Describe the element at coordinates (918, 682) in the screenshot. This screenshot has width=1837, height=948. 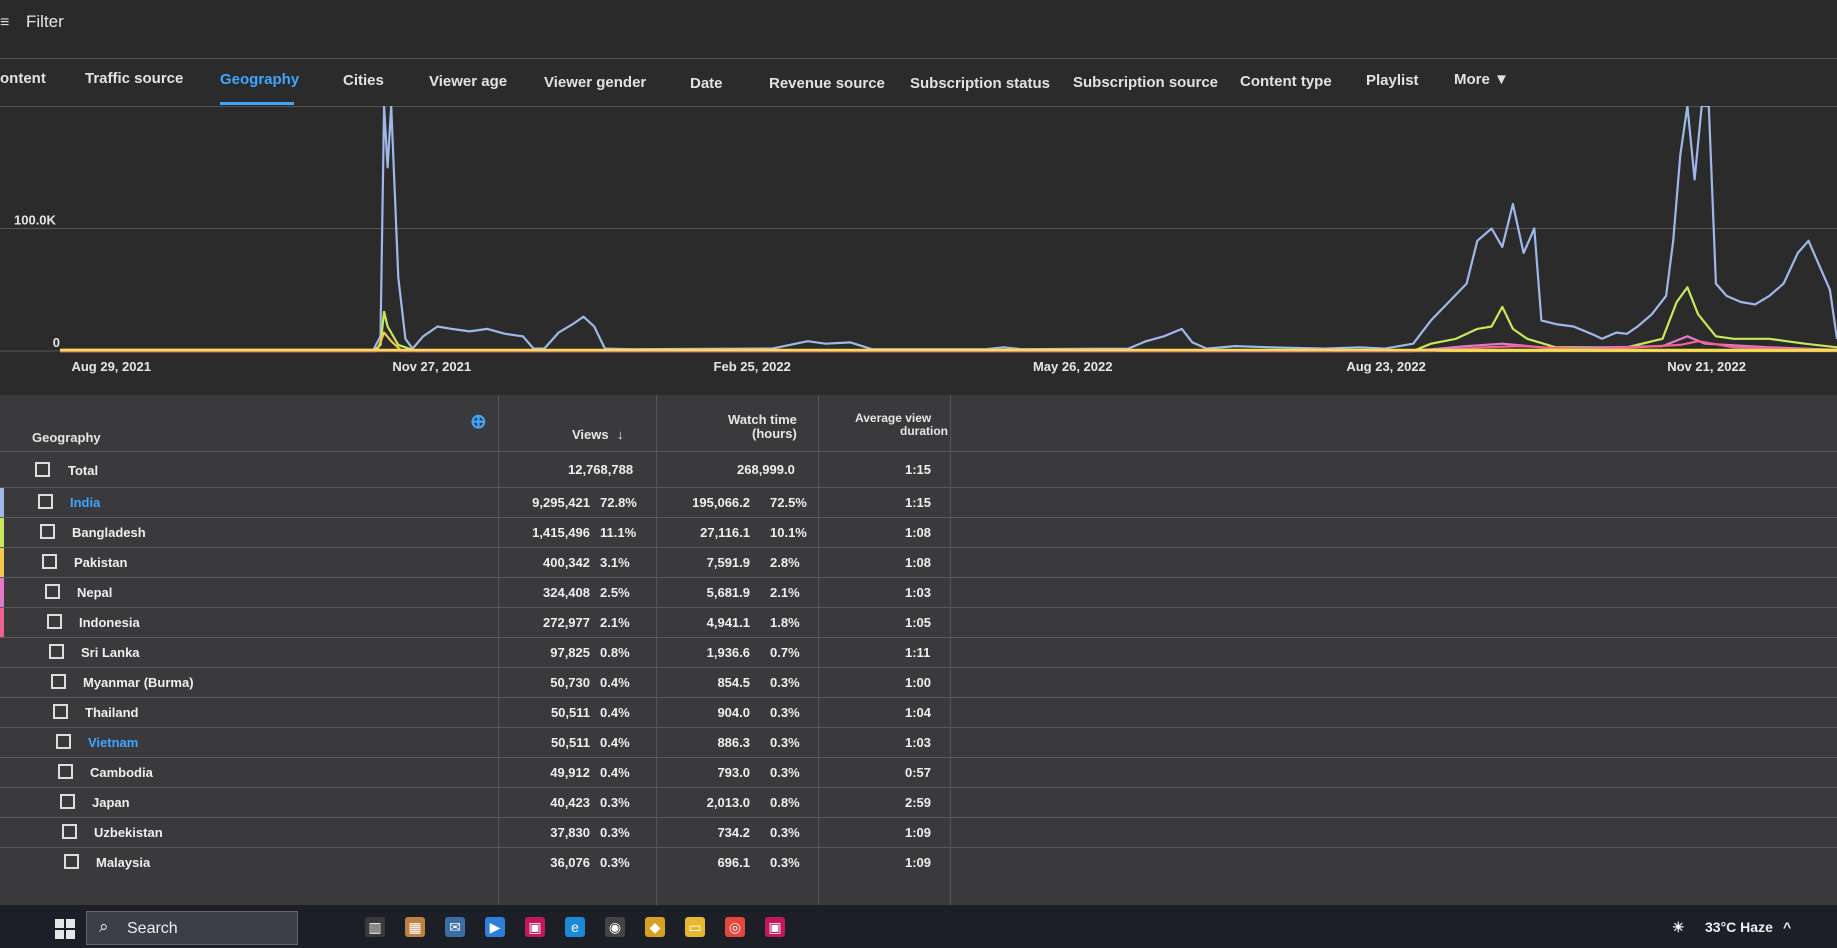
I see `table-row: Myanmar (Burma) 50,730 0.4% 854.5 0.3% 1:00` at that location.